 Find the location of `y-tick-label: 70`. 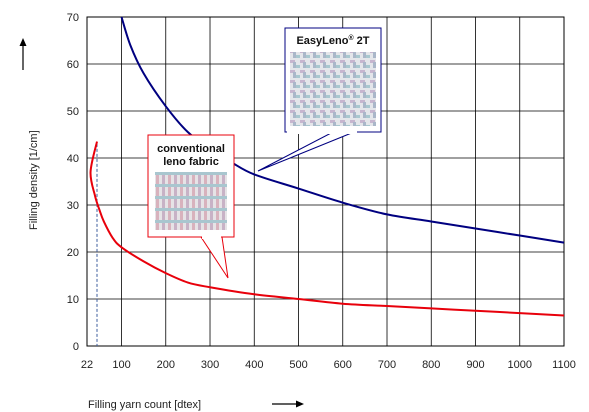

y-tick-label: 70 is located at coordinates (73, 18).